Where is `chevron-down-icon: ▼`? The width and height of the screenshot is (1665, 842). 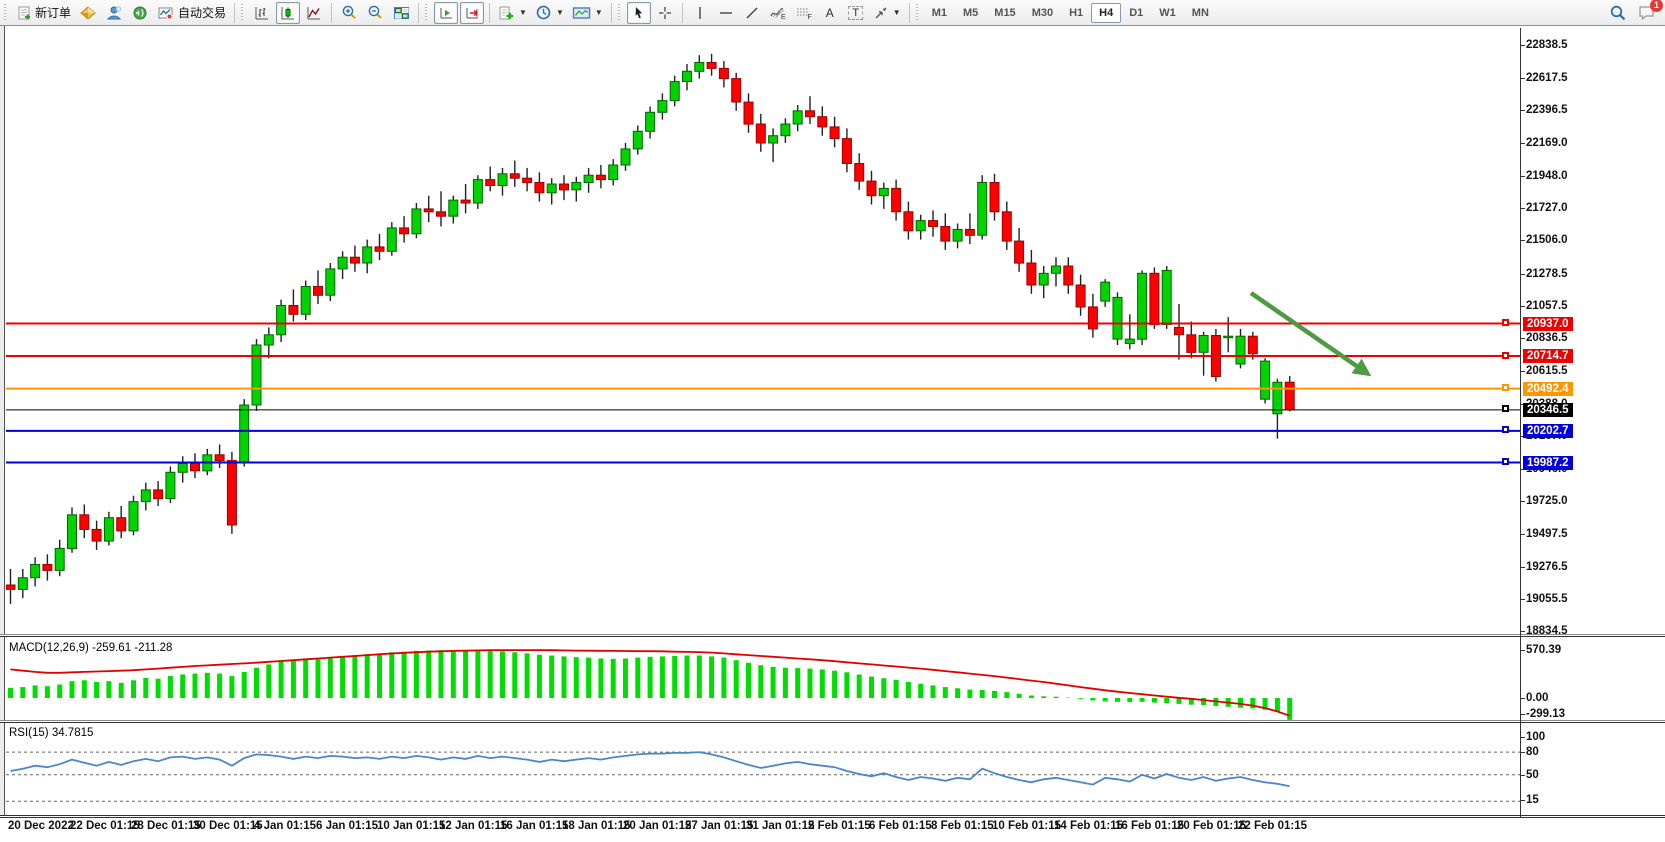 chevron-down-icon: ▼ is located at coordinates (559, 12).